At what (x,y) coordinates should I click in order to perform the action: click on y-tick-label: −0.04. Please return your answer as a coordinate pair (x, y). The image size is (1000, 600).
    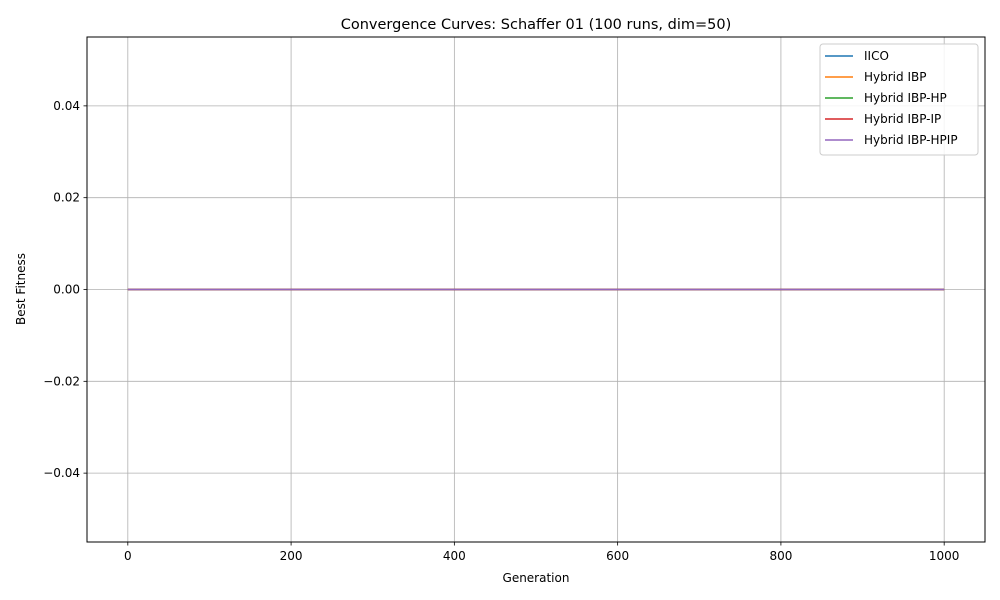
    Looking at the image, I should click on (61, 473).